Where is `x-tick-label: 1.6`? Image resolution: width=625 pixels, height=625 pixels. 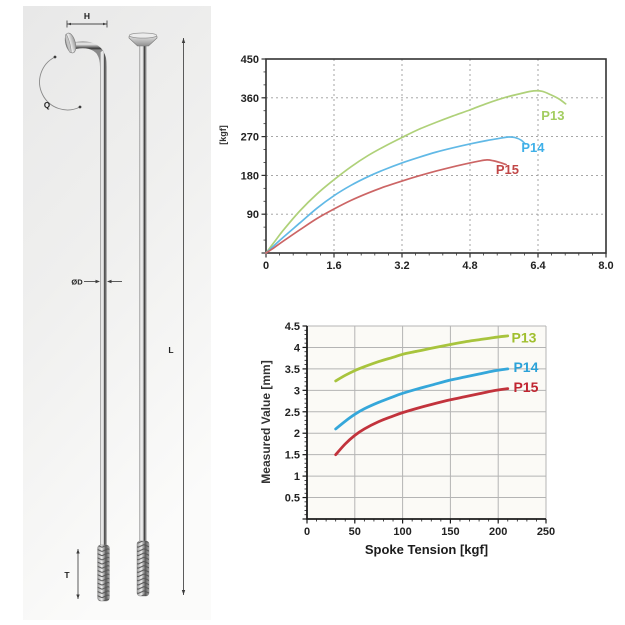 x-tick-label: 1.6 is located at coordinates (333, 266).